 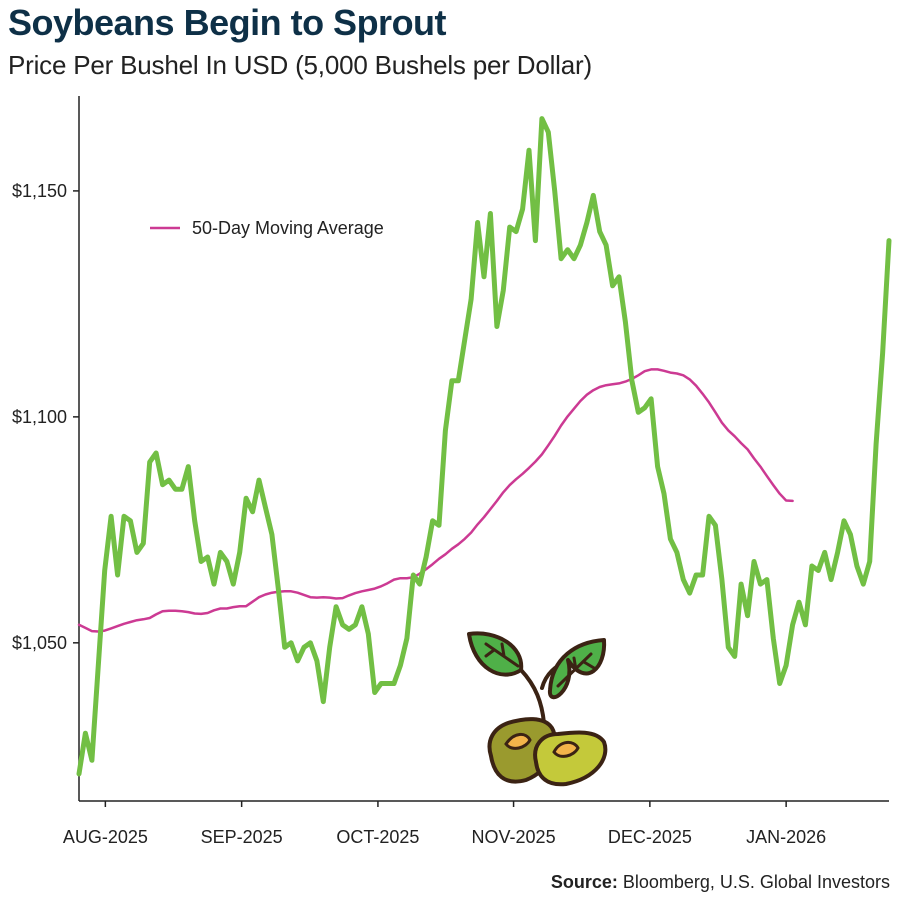 What do you see at coordinates (242, 837) in the screenshot?
I see `x-tick-label: SEP-2025` at bounding box center [242, 837].